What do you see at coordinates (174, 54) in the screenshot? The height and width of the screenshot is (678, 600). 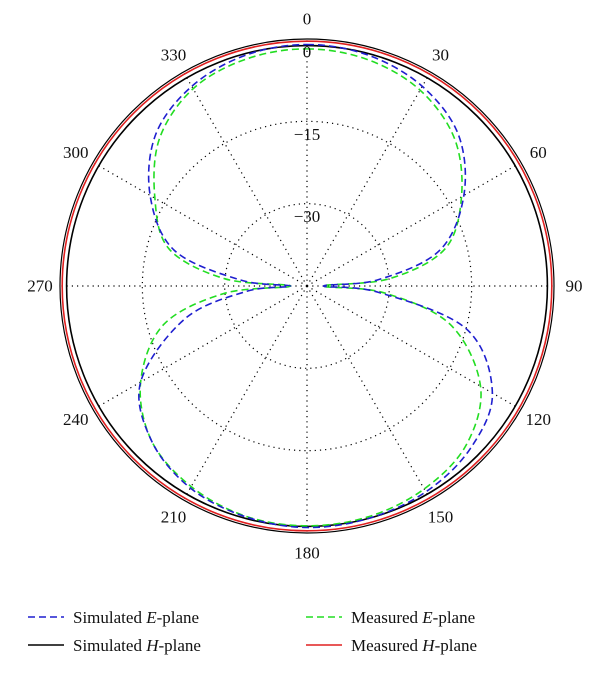 I see `angular-tick-label: 330` at bounding box center [174, 54].